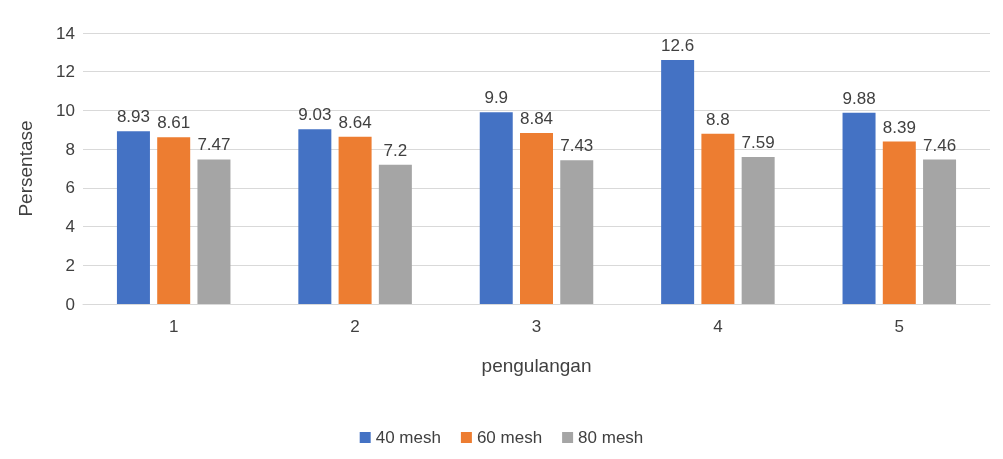  What do you see at coordinates (536, 326) in the screenshot?
I see `x-tick-label: 3` at bounding box center [536, 326].